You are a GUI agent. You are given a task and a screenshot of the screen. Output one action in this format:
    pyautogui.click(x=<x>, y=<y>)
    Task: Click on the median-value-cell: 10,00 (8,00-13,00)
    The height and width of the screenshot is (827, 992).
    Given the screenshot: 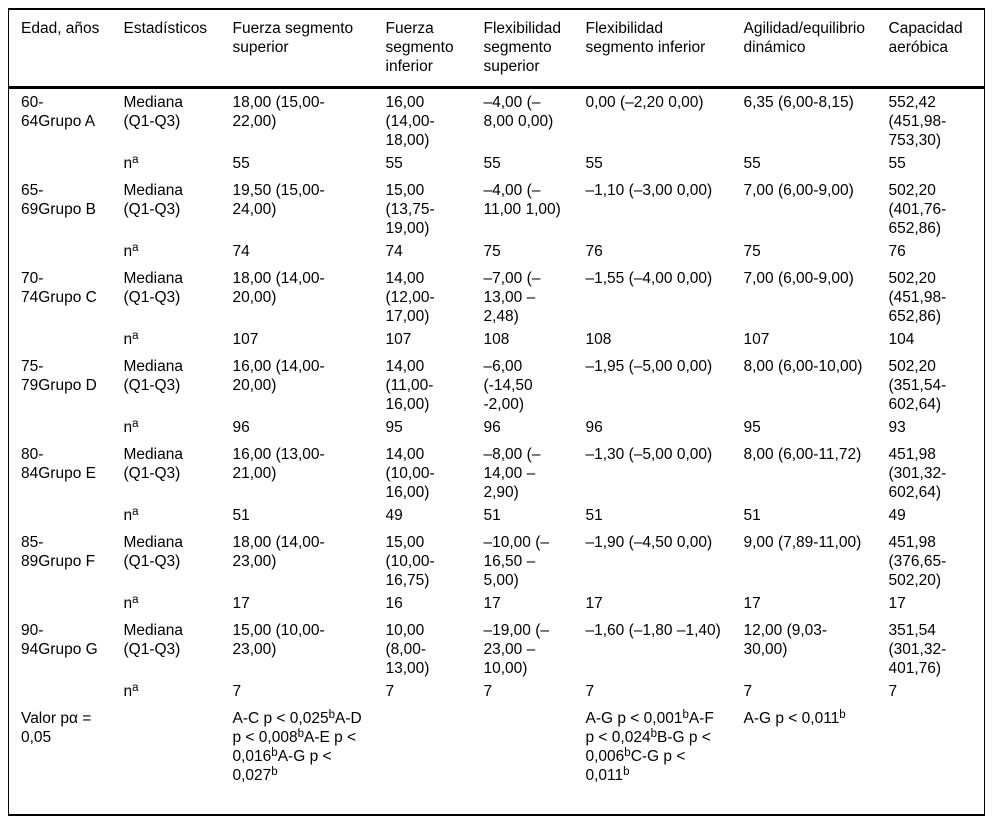 What is the action you would take?
    pyautogui.click(x=407, y=649)
    